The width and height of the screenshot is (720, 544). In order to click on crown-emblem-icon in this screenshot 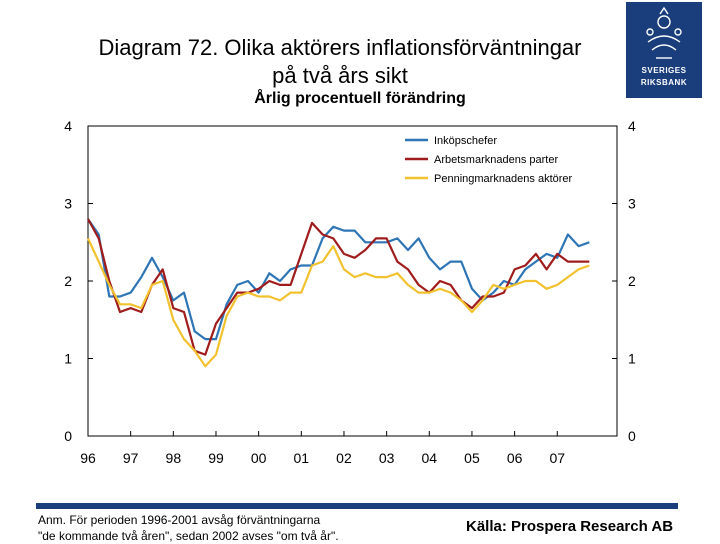, I will do `click(664, 32)`.